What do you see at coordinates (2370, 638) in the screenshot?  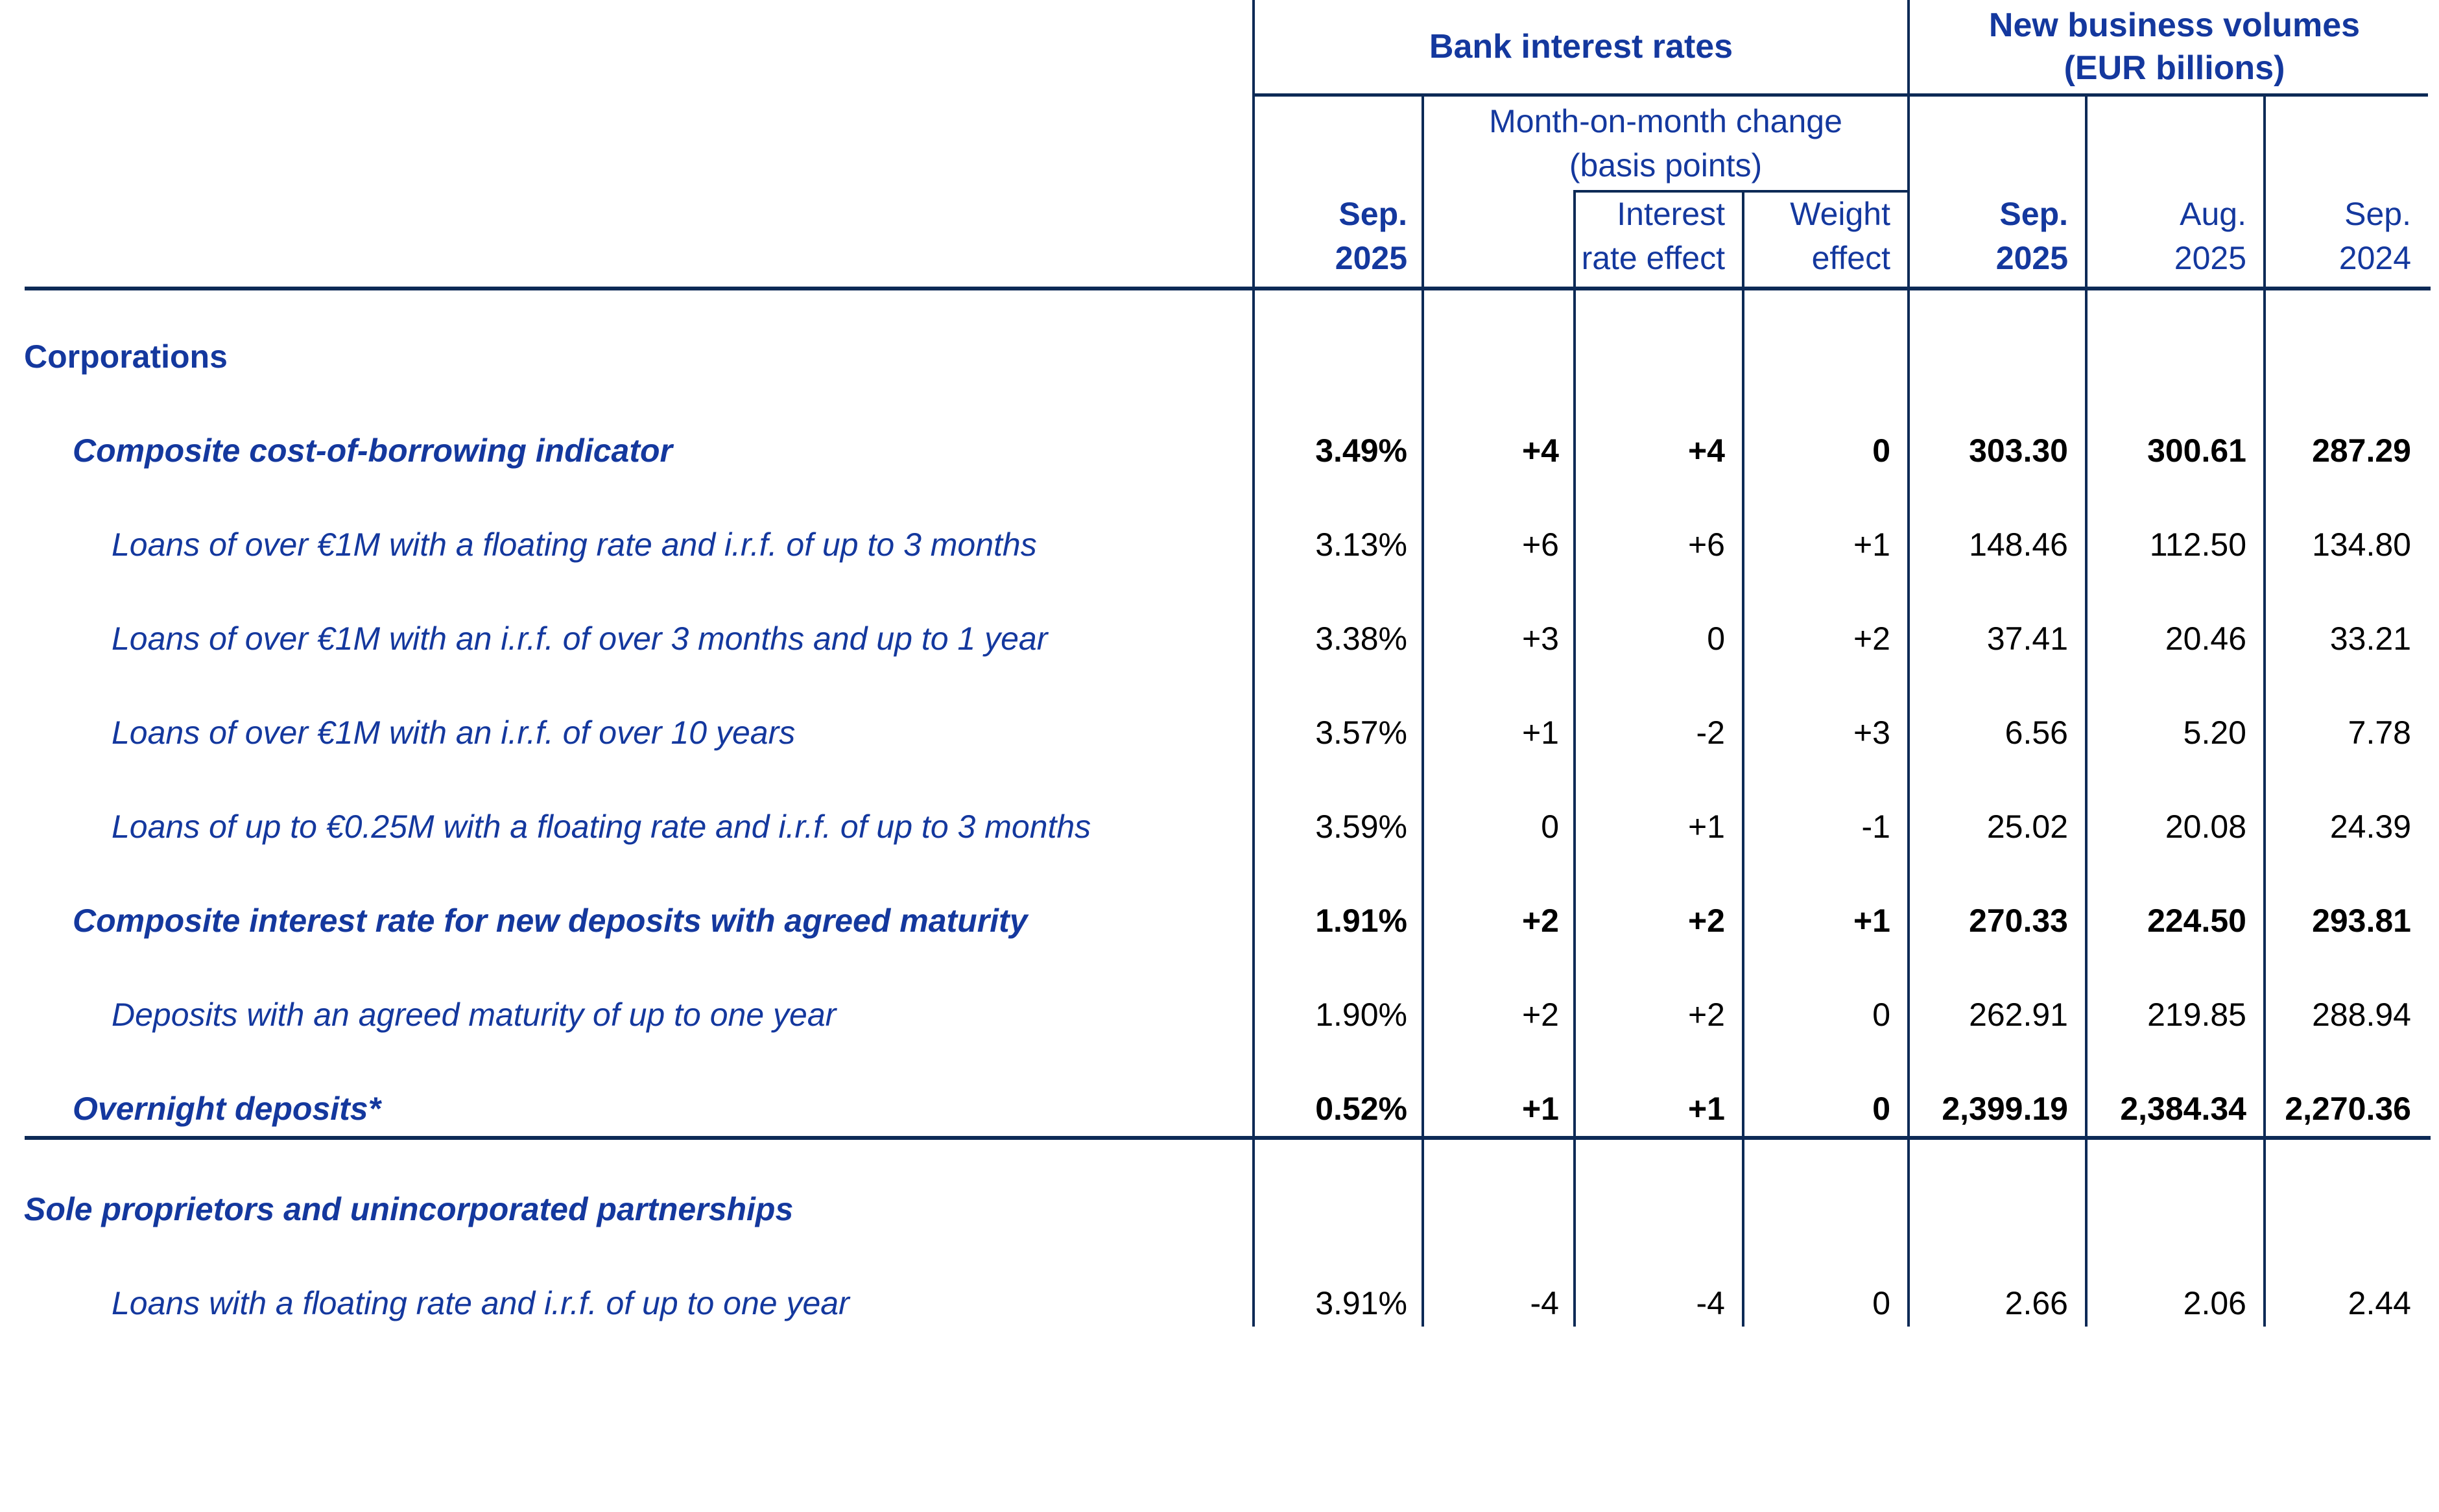 I see `cell-value: 33.21` at bounding box center [2370, 638].